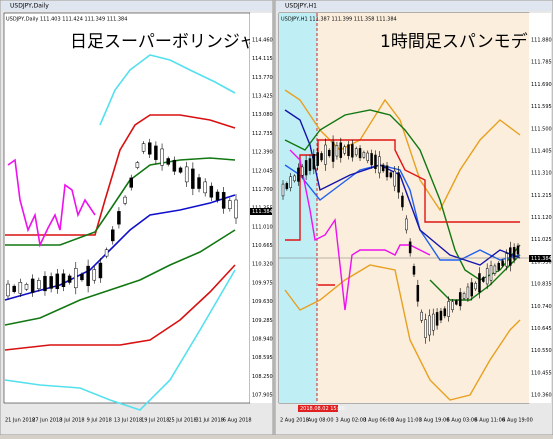 This screenshot has width=553, height=439. What do you see at coordinates (541, 151) in the screenshot?
I see `price-label: 111.405` at bounding box center [541, 151].